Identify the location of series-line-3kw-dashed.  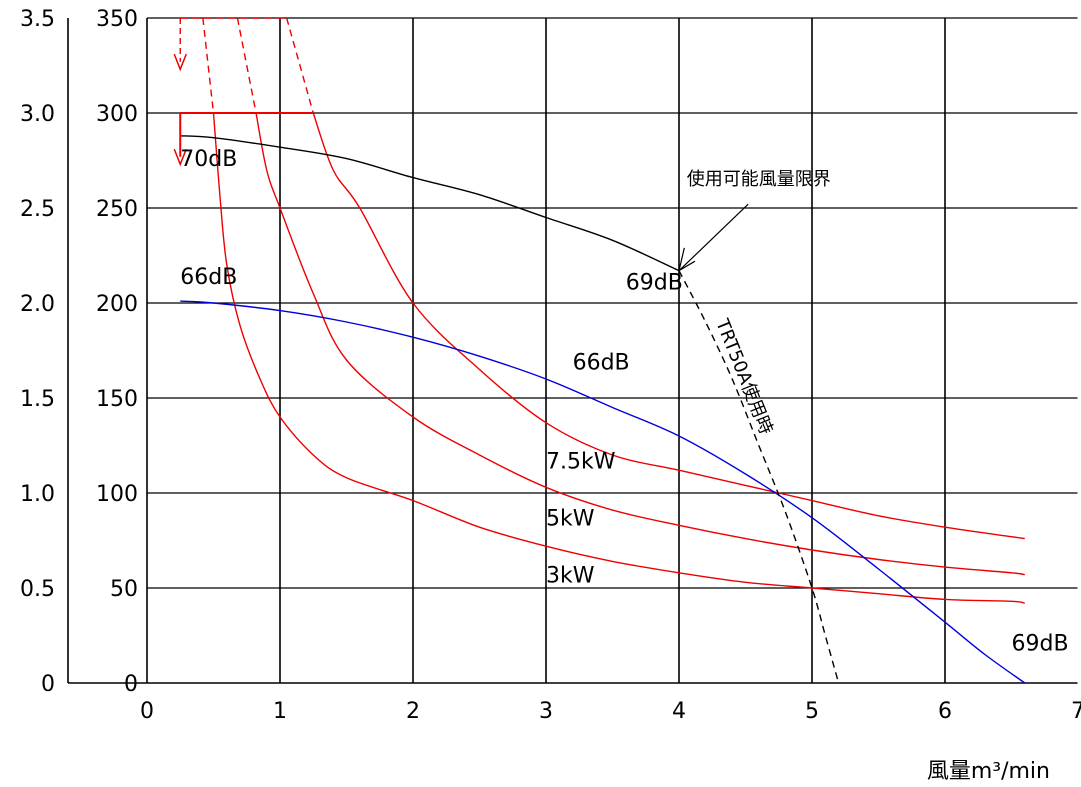
(208, 65).